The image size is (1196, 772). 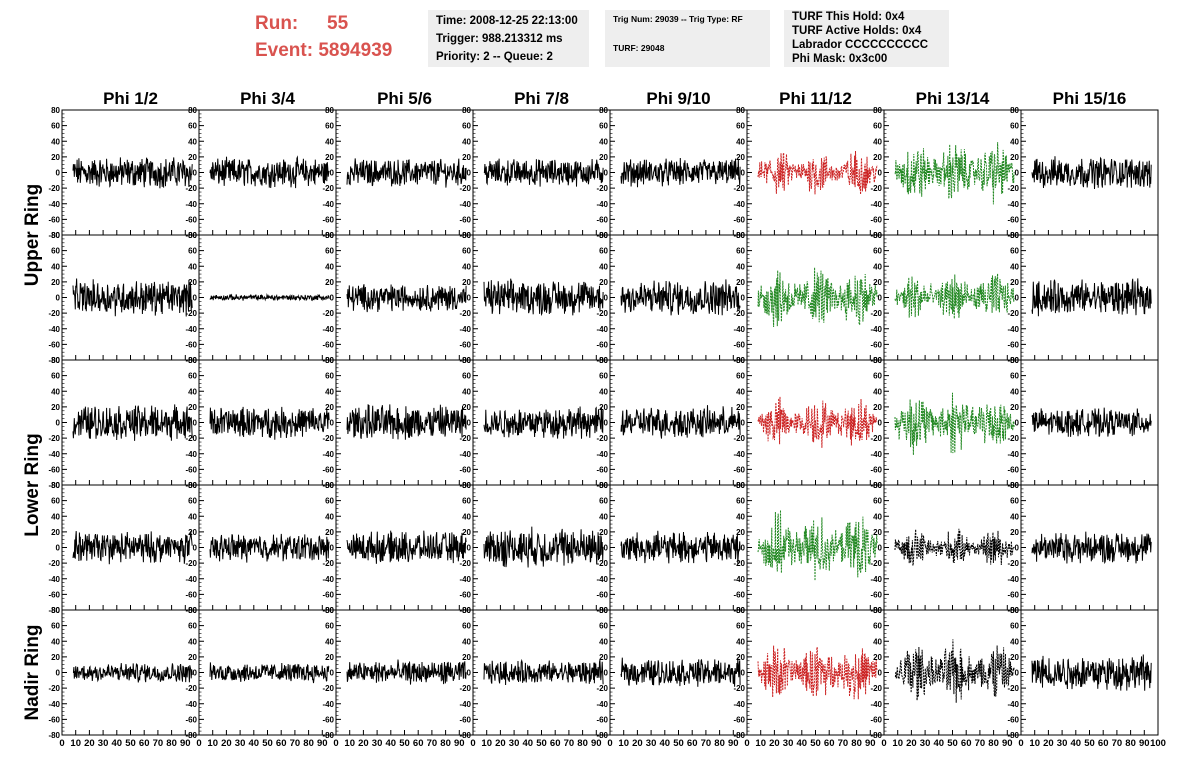 I want to click on x-tick-label: 70, so click(x=1117, y=743).